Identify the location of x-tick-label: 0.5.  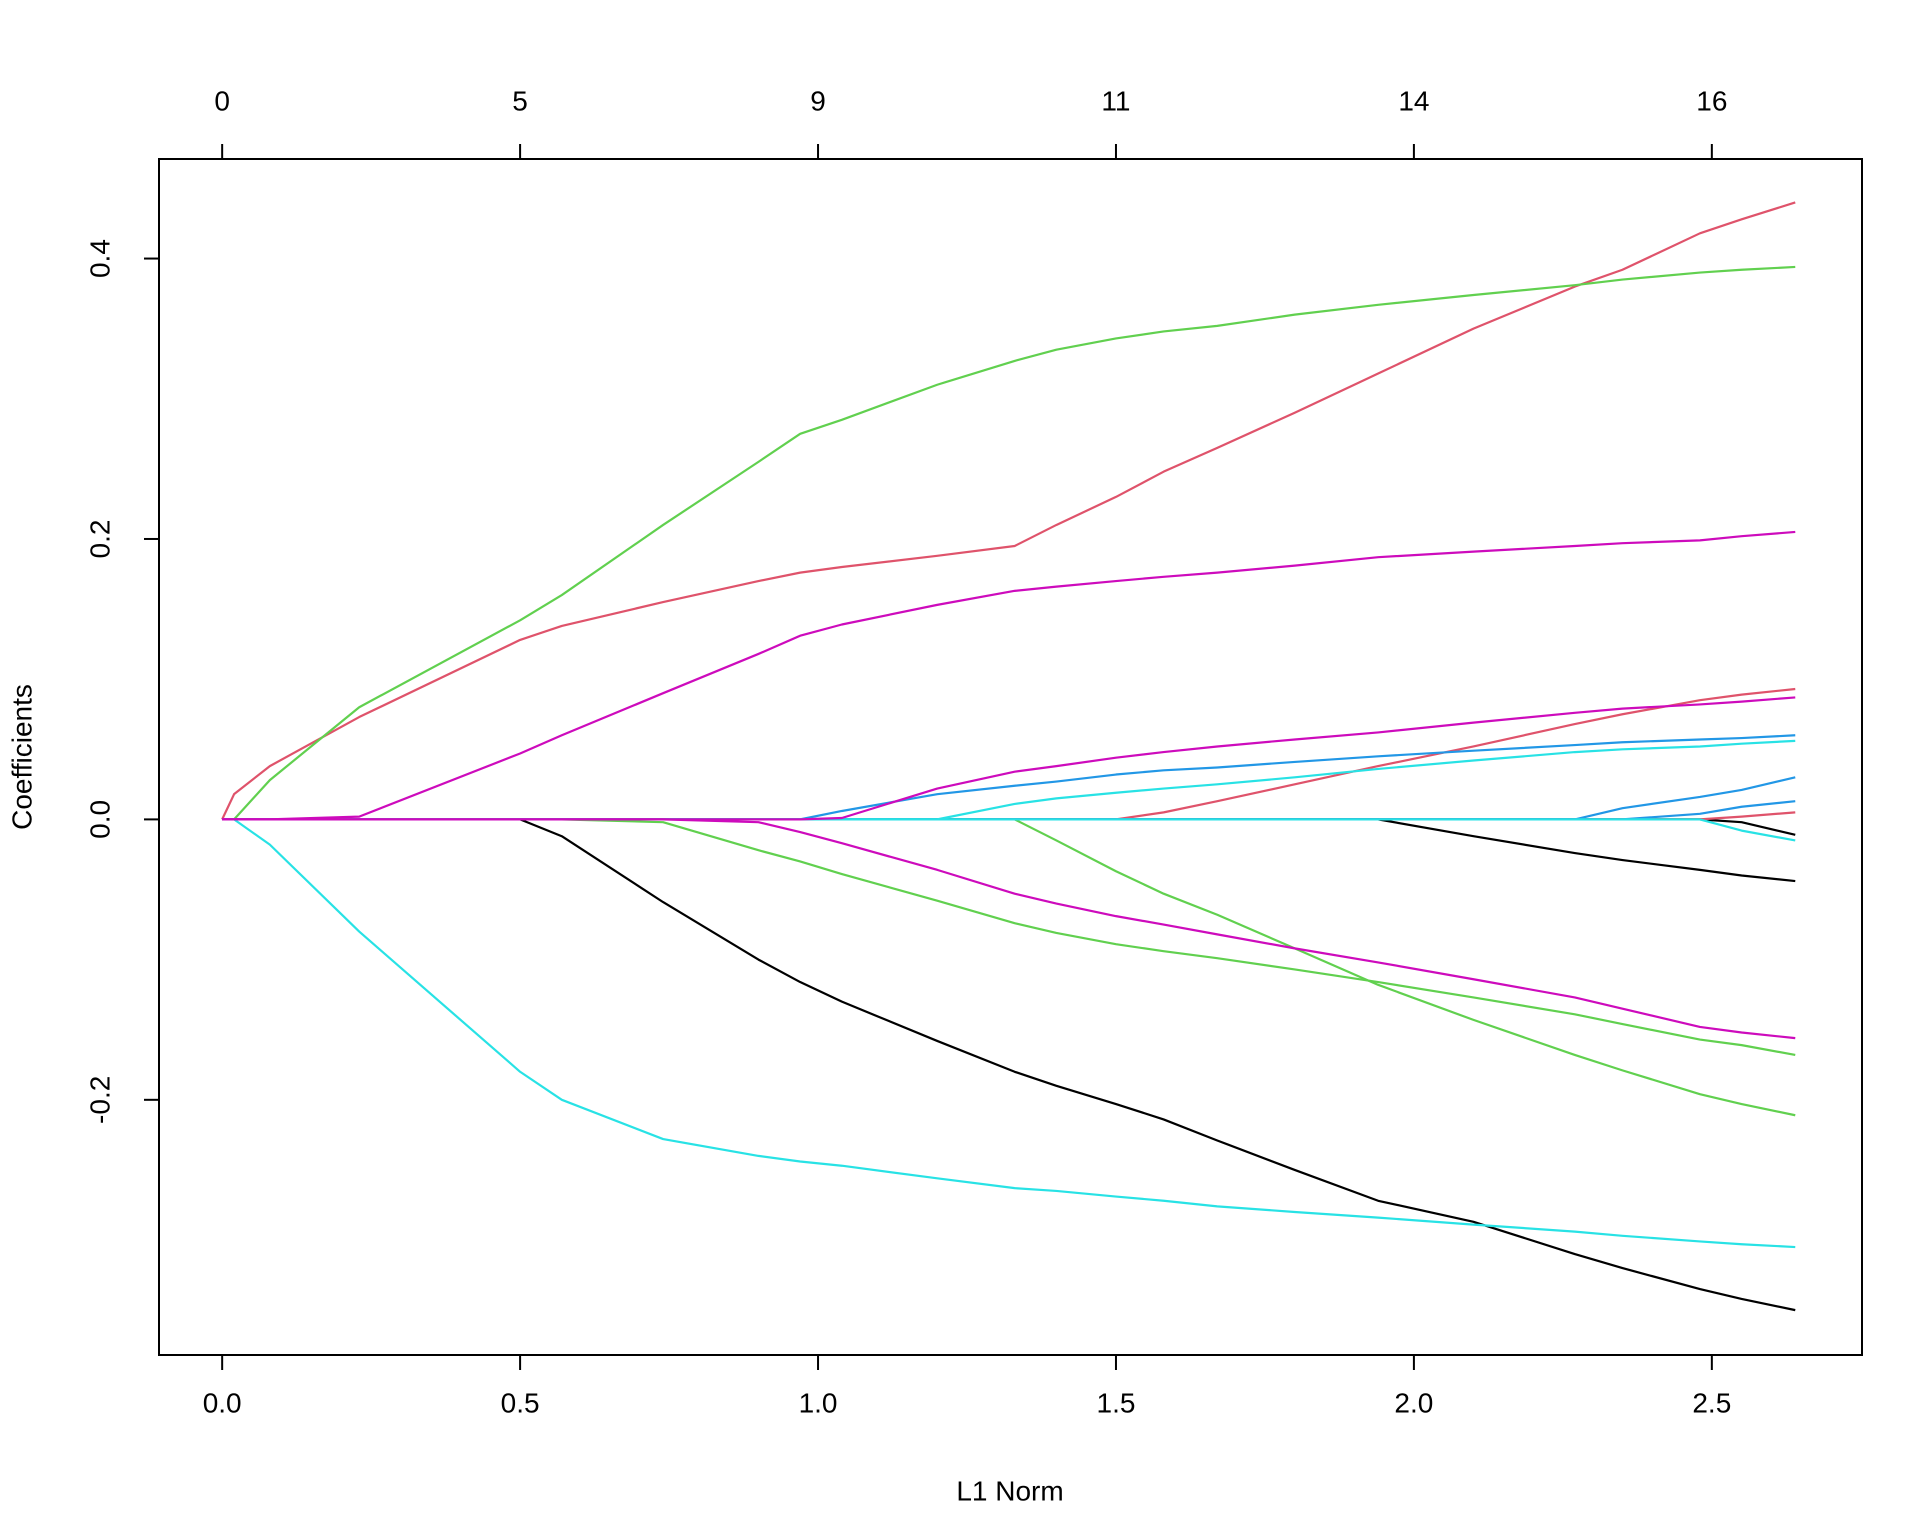
(520, 1402).